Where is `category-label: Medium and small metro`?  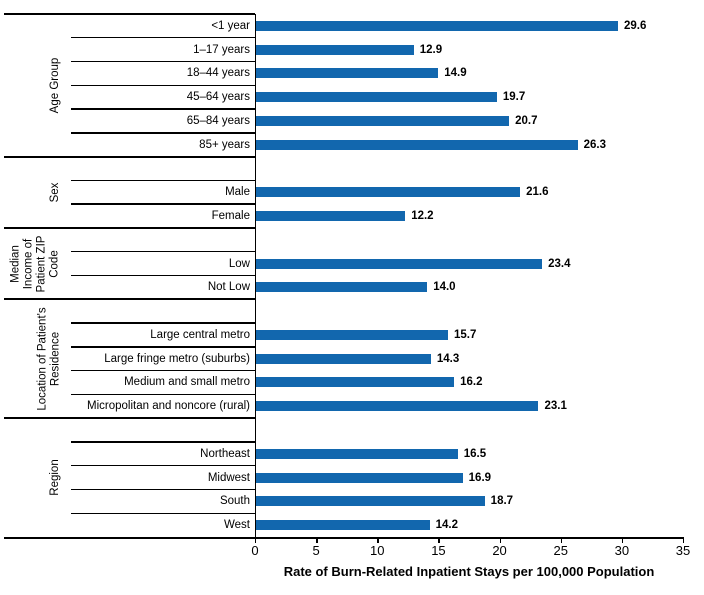
category-label: Medium and small metro is located at coordinates (187, 382).